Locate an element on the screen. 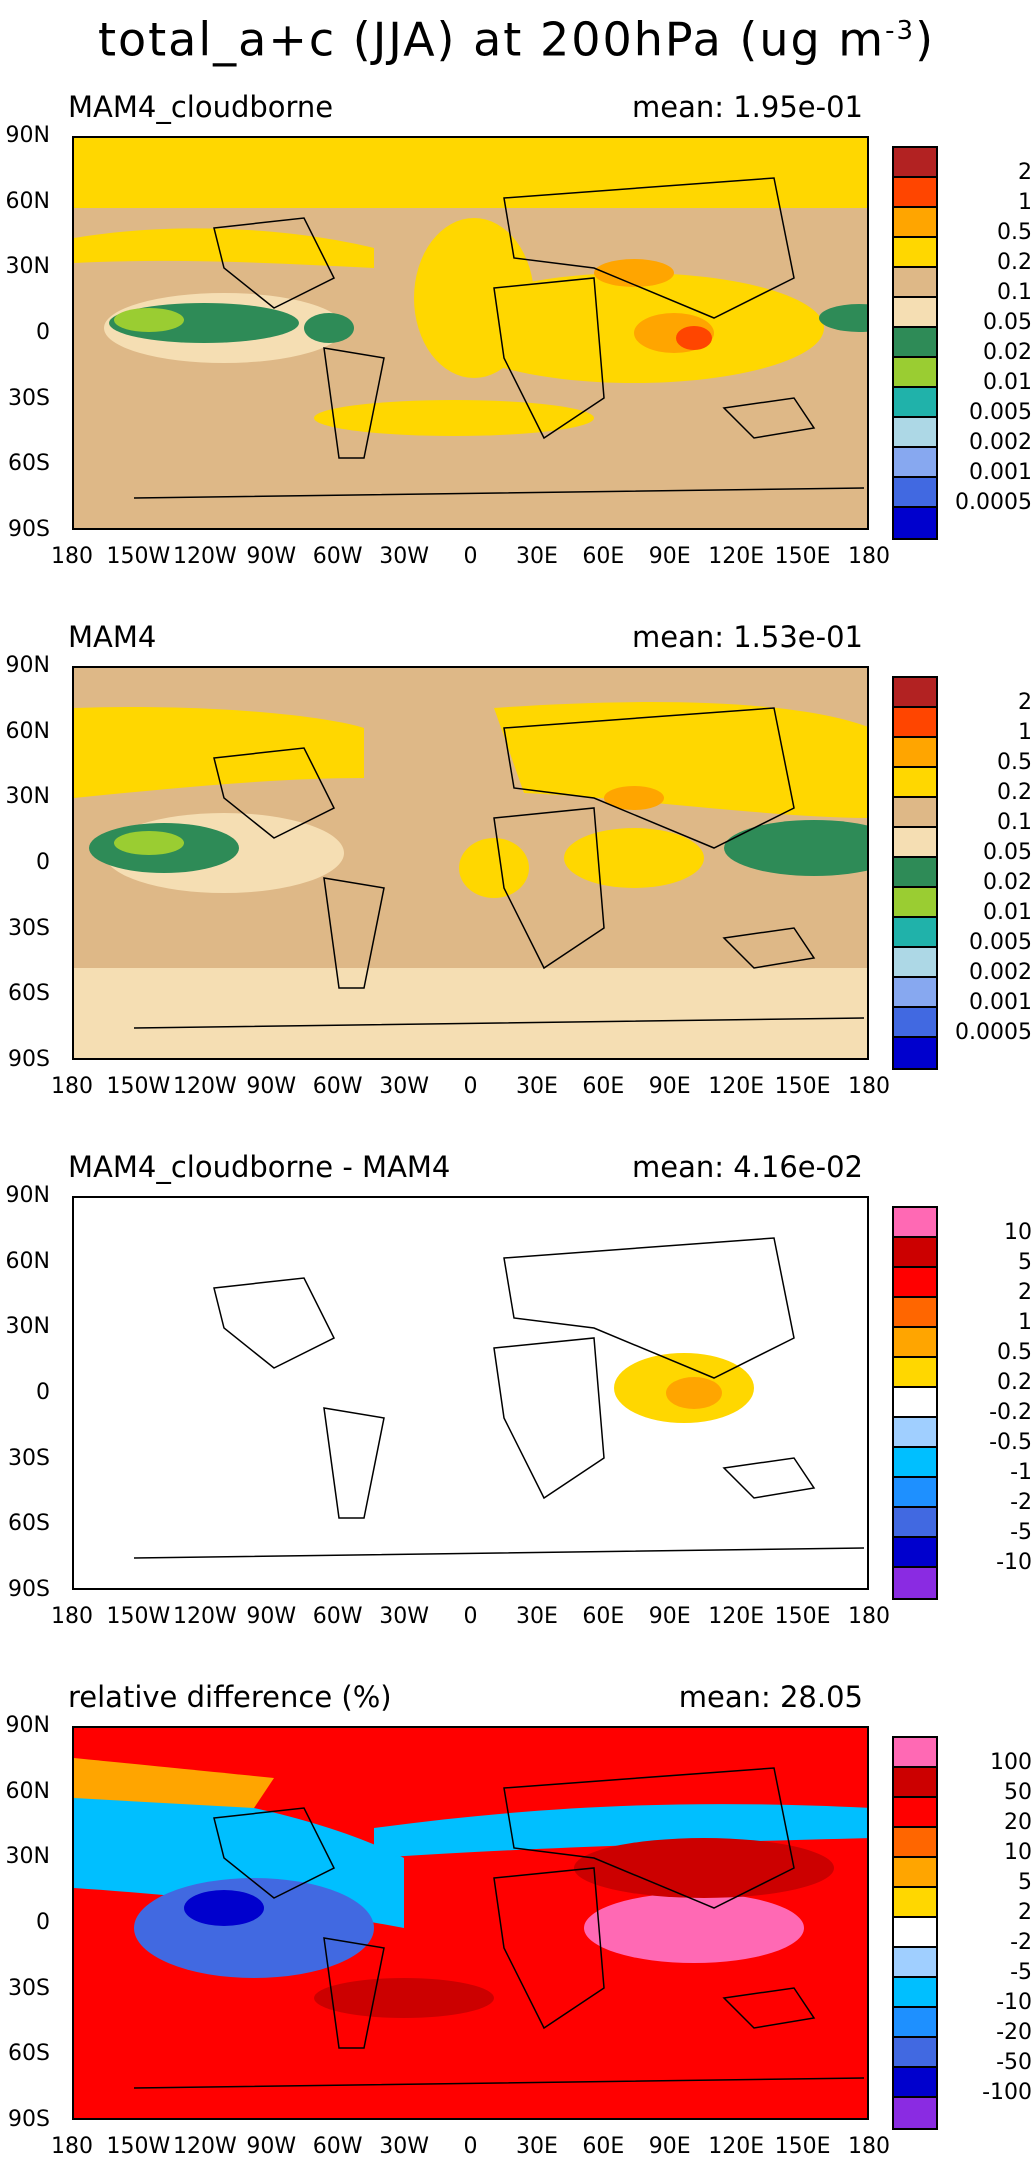 The image size is (1033, 2175). colorbar-label: 0.1 is located at coordinates (1014, 292).